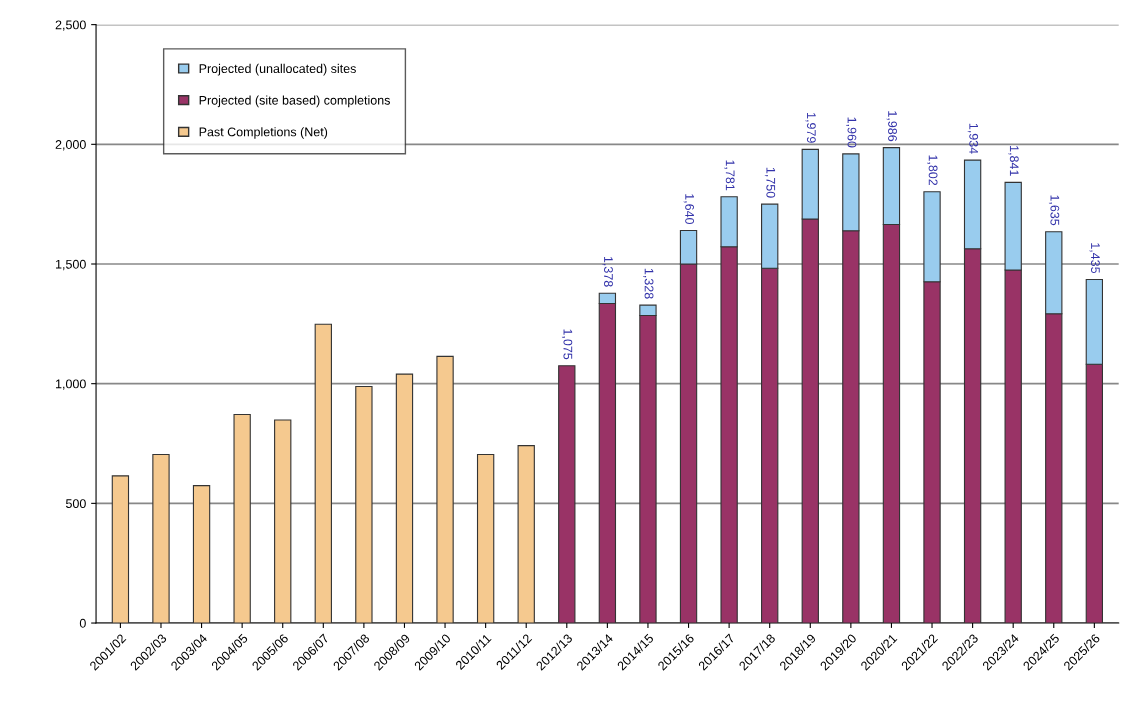 The image size is (1130, 704). Describe the element at coordinates (70, 145) in the screenshot. I see `y-tick-label: 2,000` at that location.